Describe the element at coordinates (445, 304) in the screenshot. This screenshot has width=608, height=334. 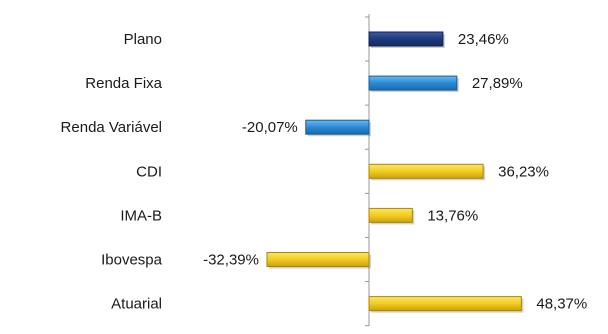
I see `bar-atuarial` at that location.